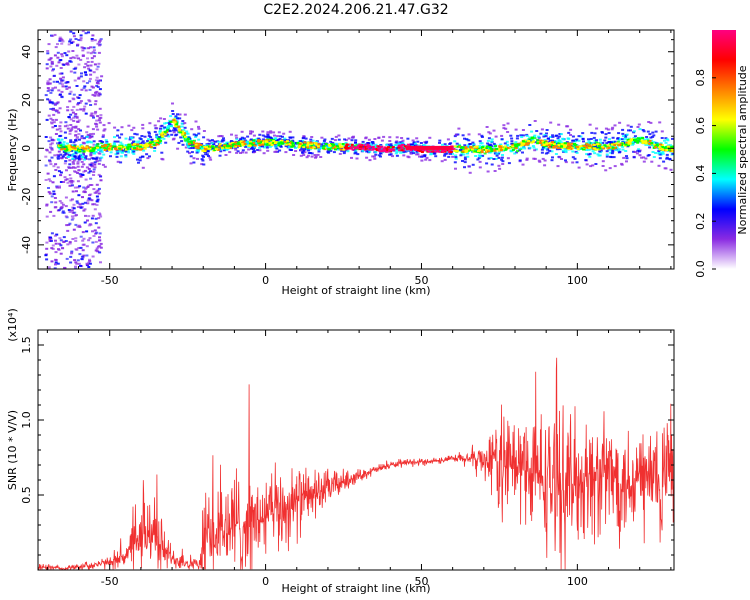 Image resolution: width=750 pixels, height=600 pixels. I want to click on x-tick-label: -50, so click(110, 280).